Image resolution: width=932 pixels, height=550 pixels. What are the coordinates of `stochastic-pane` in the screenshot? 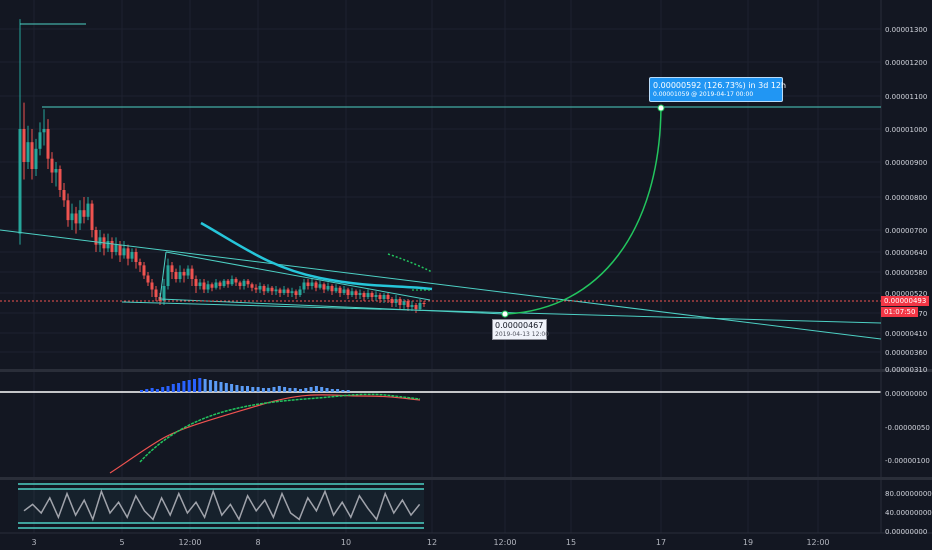 It's located at (221, 506).